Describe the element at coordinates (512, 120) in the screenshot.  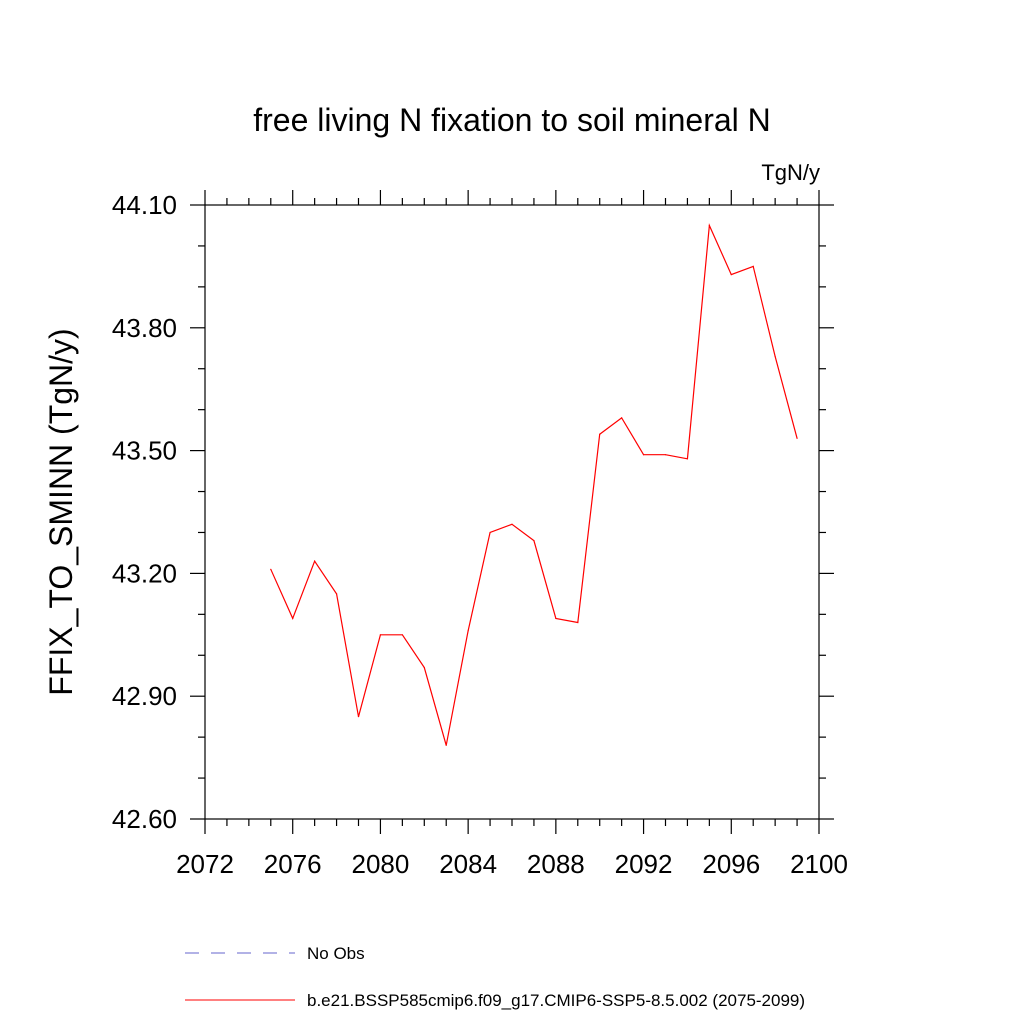
I see `chart-title: free living N fixation to soil mineral N` at that location.